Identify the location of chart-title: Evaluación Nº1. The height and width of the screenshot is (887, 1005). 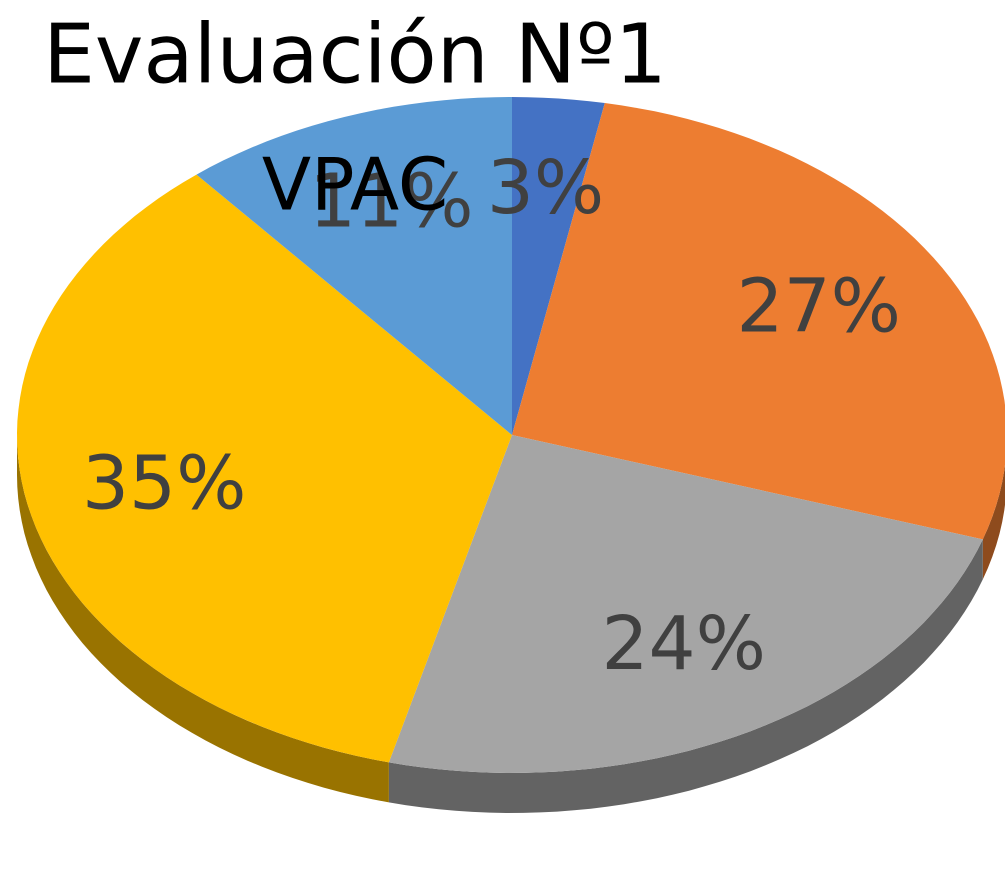
(355, 54).